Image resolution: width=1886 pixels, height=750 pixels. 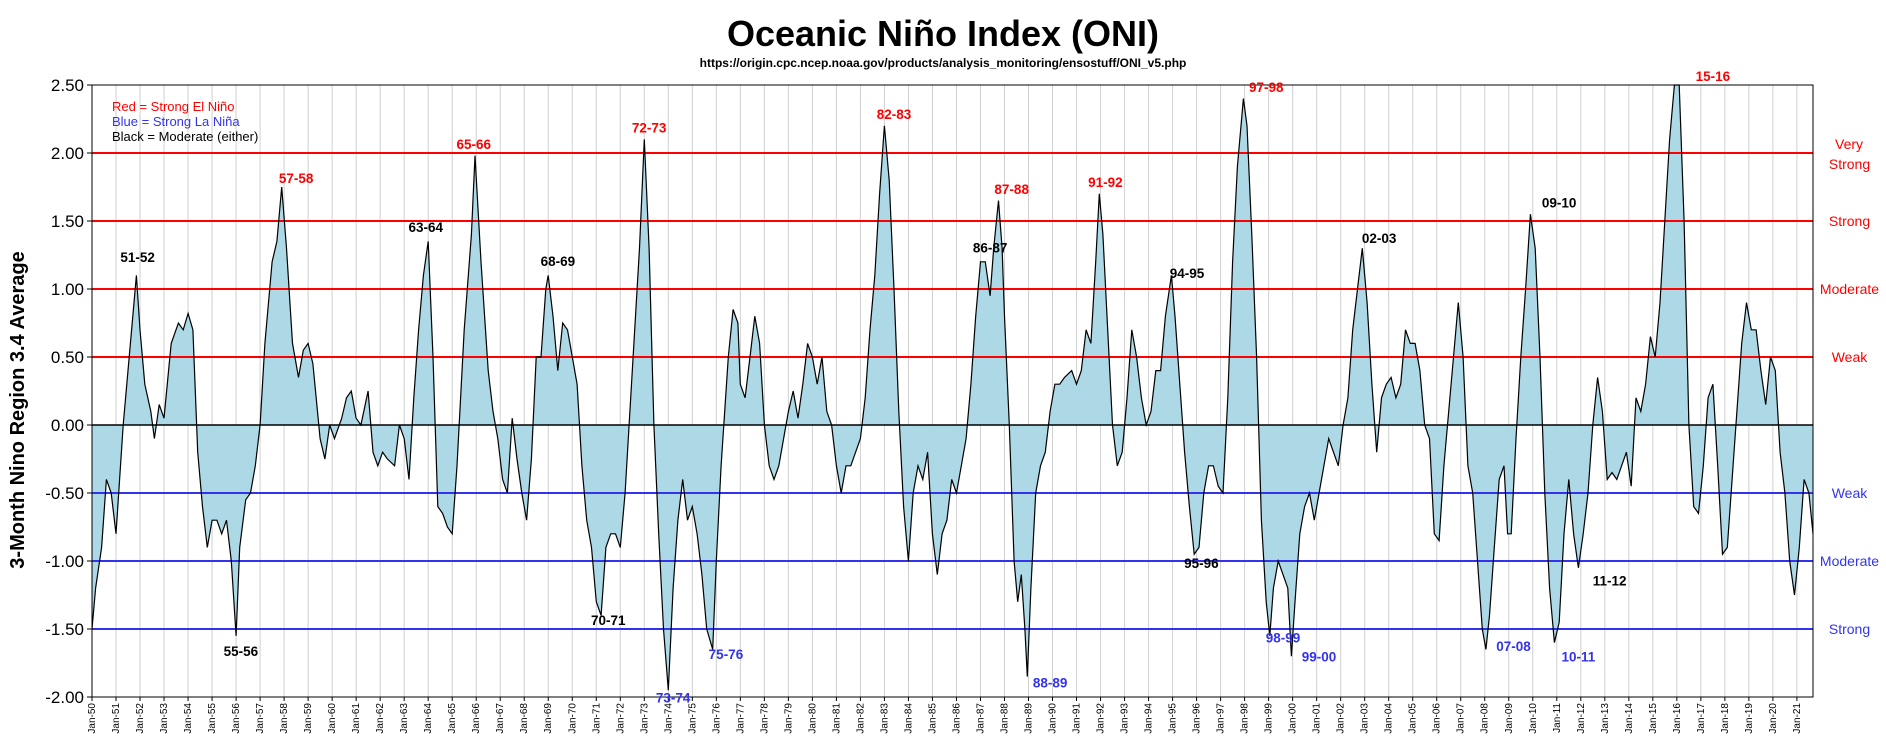 What do you see at coordinates (1749, 718) in the screenshot?
I see `x-tick-label: Jan-19` at bounding box center [1749, 718].